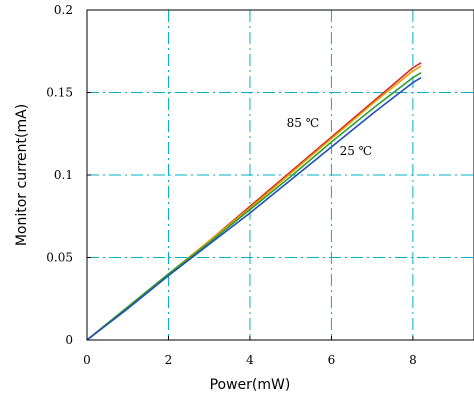 Image resolution: width=474 pixels, height=398 pixels. Describe the element at coordinates (59, 93) in the screenshot. I see `y-tick-label: 0.15` at that location.